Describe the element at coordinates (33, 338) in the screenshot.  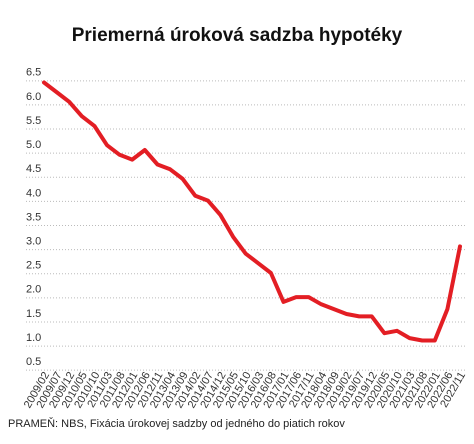
I see `y-tick-label: 1.0` at that location.